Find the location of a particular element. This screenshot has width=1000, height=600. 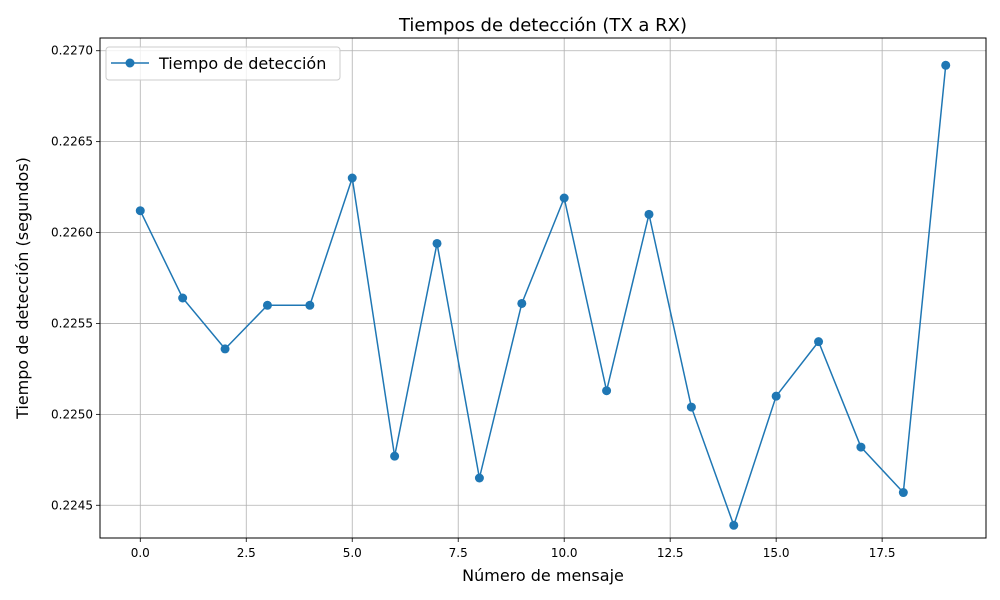

x-tick-label: 5.0 is located at coordinates (352, 553).